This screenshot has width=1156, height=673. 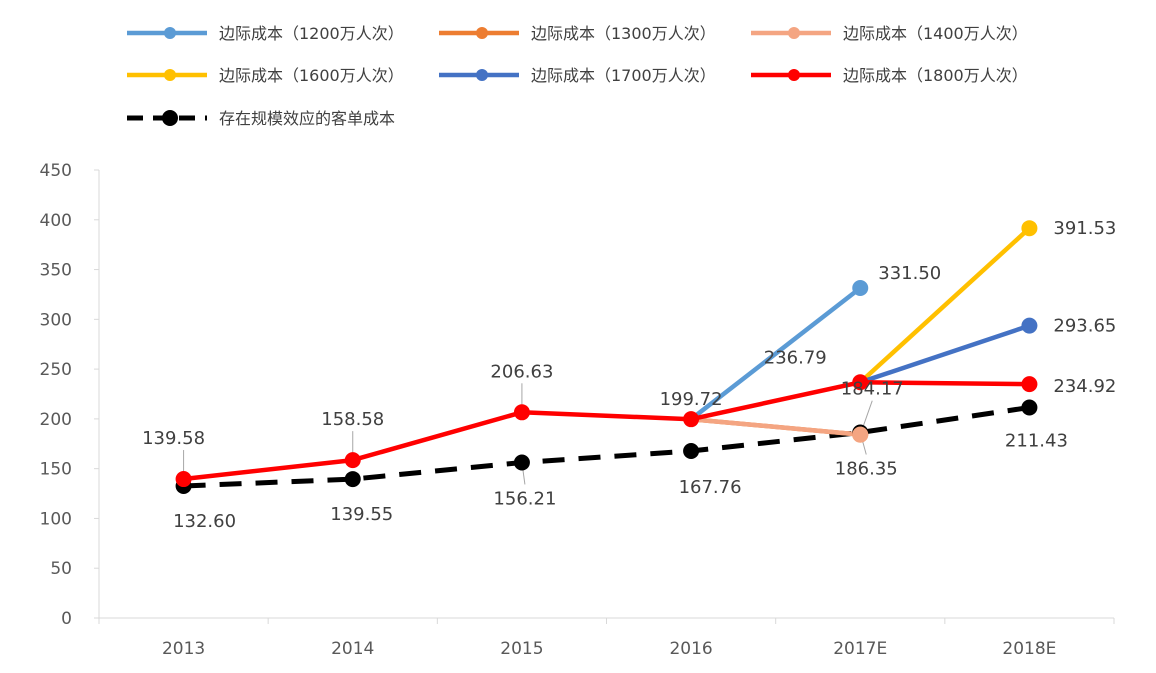 What do you see at coordinates (795, 357) in the screenshot?
I see `data-label: 236.79` at bounding box center [795, 357].